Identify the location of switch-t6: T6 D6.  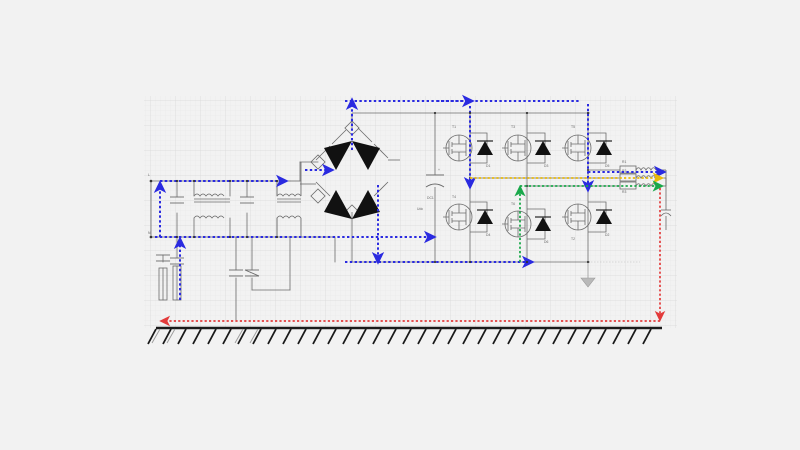
(526, 223).